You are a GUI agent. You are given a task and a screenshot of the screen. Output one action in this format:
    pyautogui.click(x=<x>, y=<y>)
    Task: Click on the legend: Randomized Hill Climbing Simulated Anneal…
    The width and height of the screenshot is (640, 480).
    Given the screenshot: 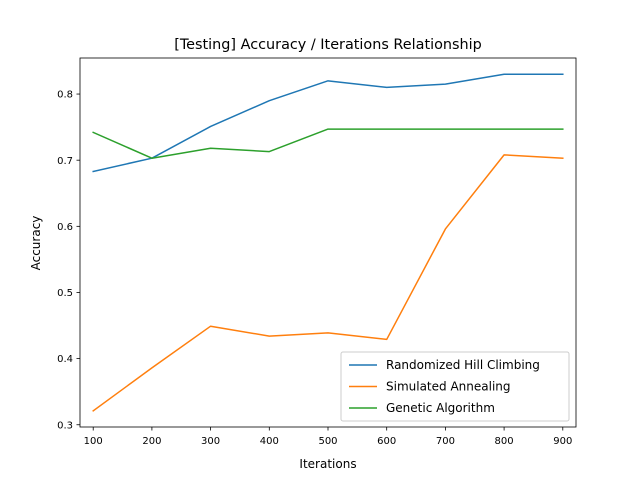 What is the action you would take?
    pyautogui.click(x=455, y=386)
    